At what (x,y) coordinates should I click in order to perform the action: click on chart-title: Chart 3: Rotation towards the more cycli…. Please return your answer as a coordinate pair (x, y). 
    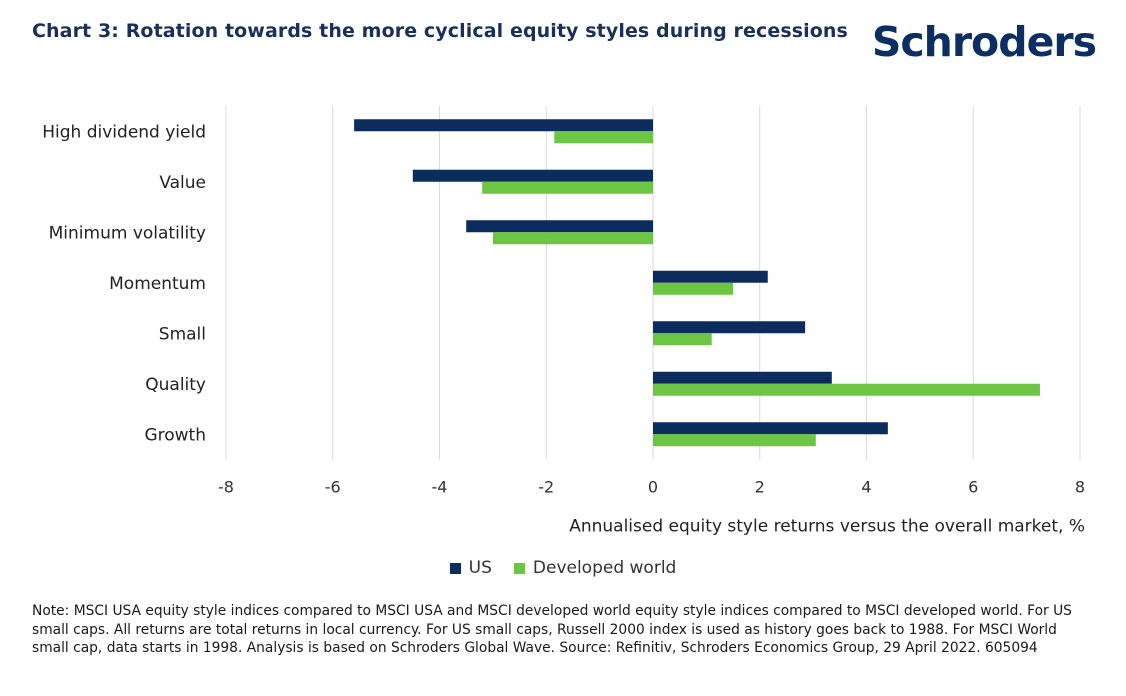
    Looking at the image, I should click on (440, 31).